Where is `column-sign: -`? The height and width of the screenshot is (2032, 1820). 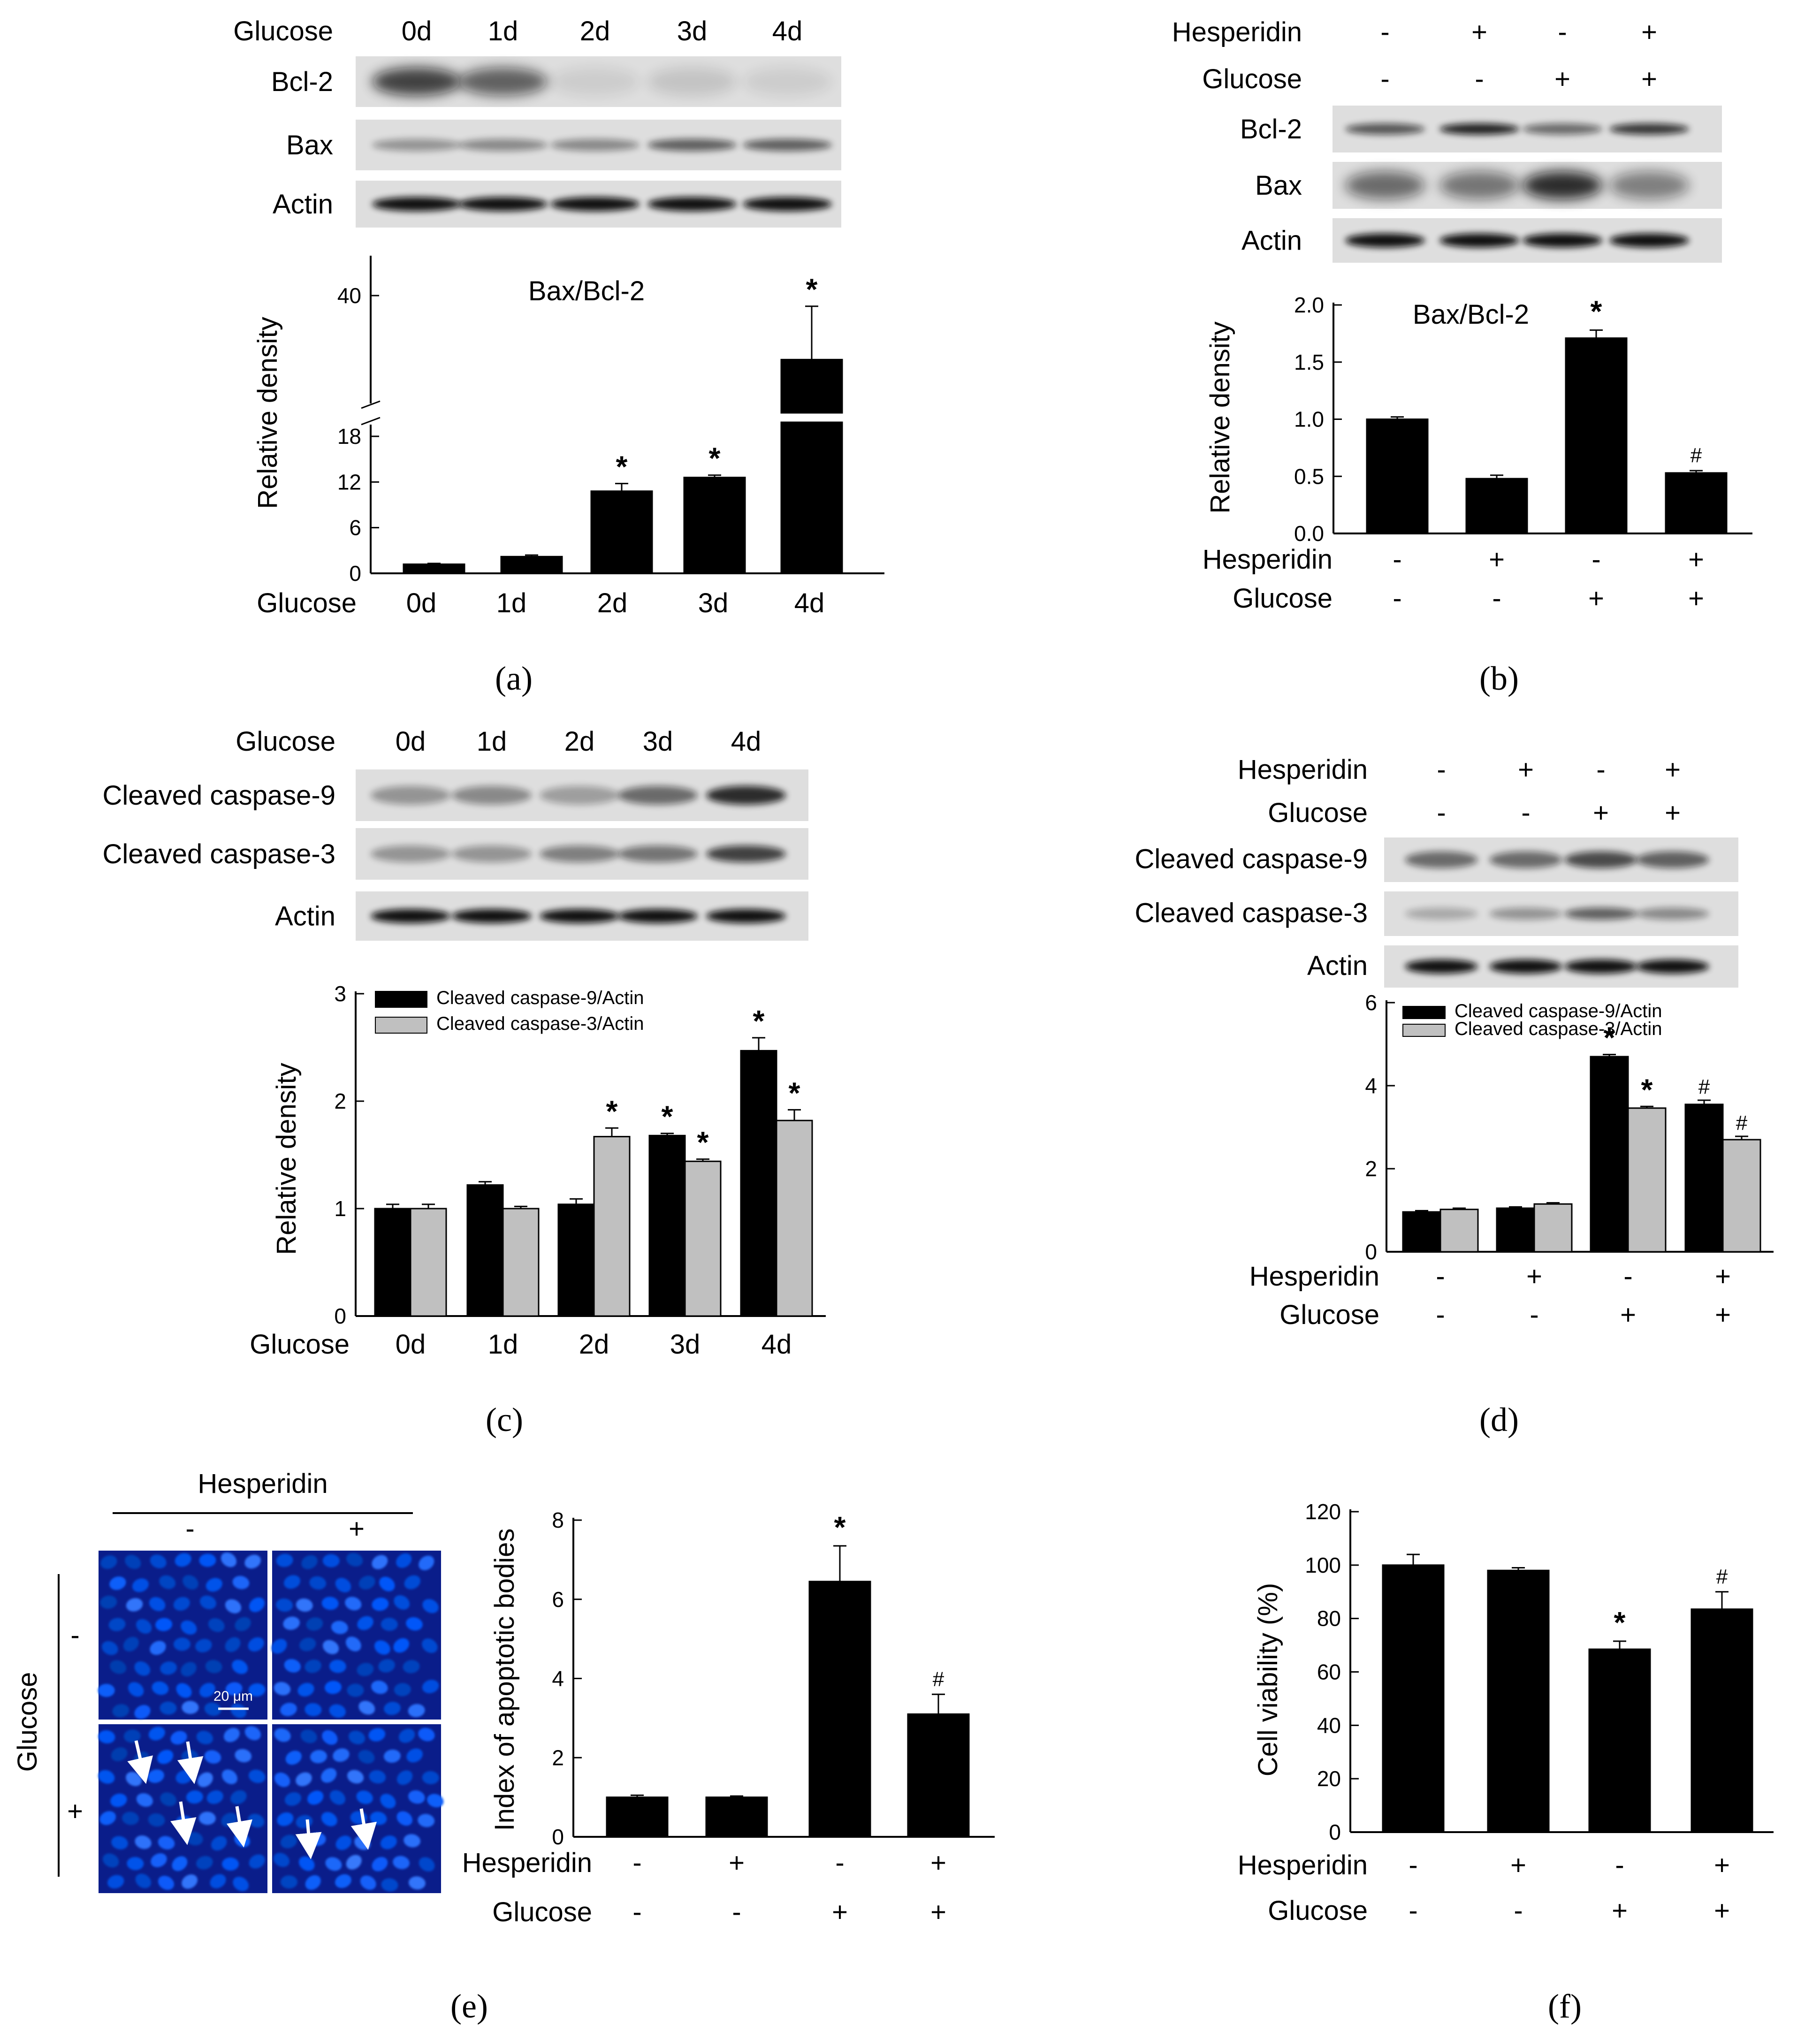
column-sign: - is located at coordinates (189, 1529).